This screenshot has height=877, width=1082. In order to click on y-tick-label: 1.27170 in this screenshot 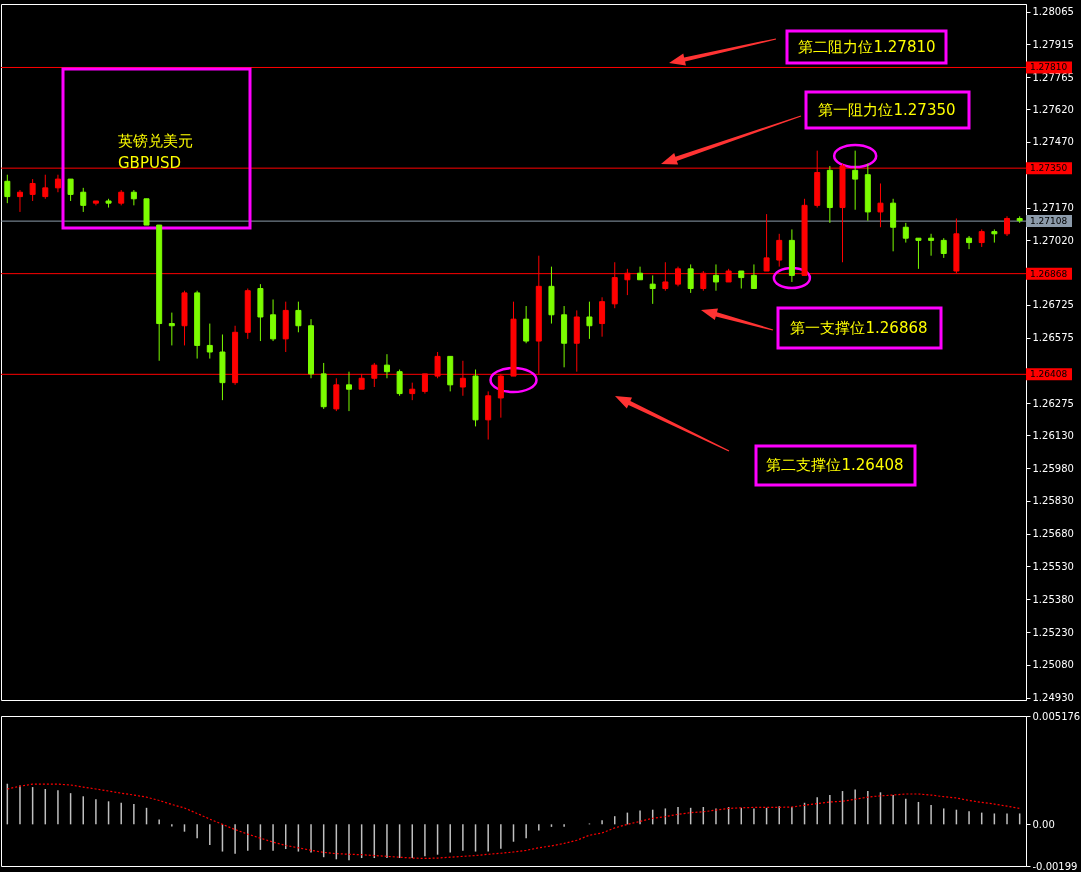, I will do `click(1053, 208)`.